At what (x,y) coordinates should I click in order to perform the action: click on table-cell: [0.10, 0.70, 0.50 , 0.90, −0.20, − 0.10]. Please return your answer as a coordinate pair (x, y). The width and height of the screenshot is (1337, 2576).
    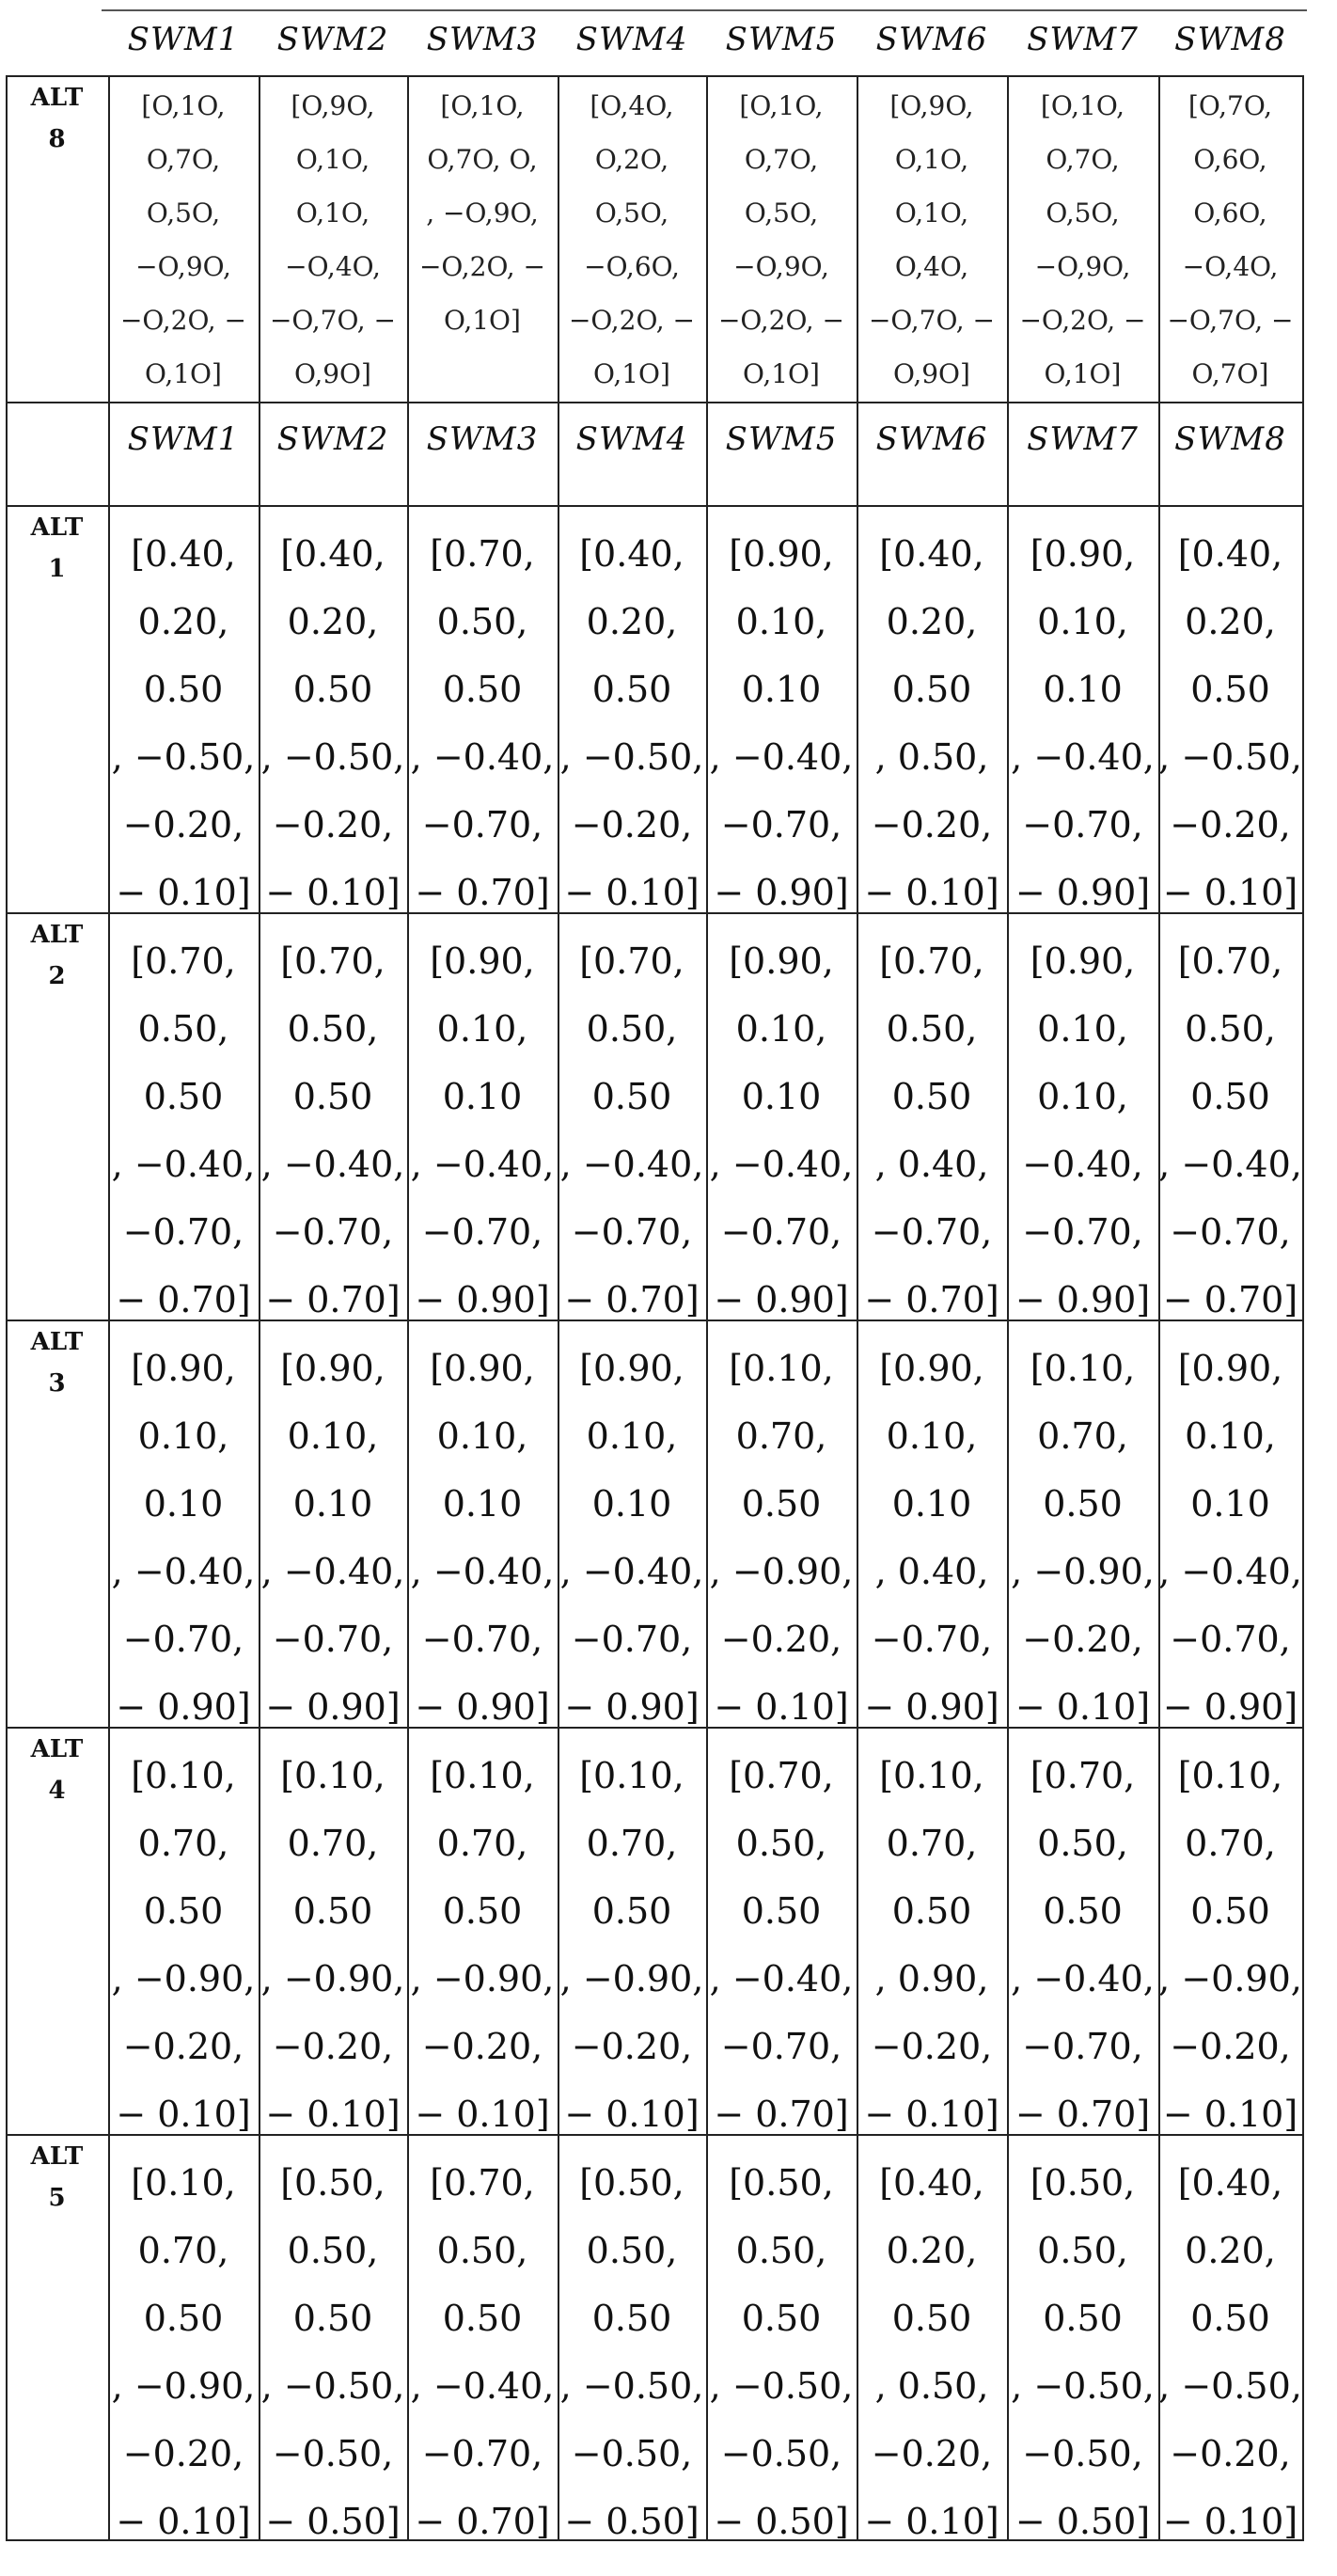
    Looking at the image, I should click on (931, 1944).